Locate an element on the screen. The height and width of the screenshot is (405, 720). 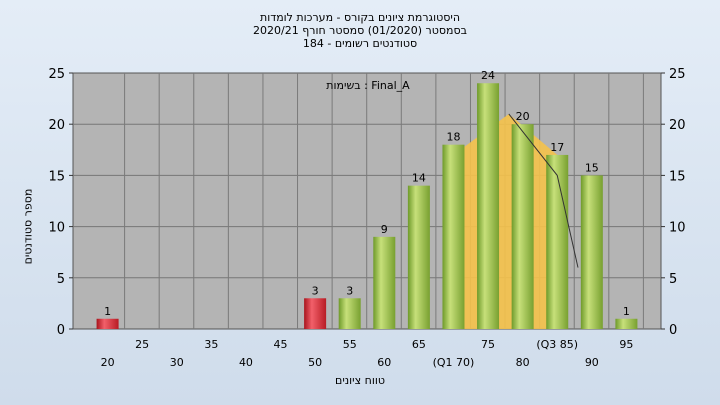
y-tick-label-right: 10 is located at coordinates (677, 228).